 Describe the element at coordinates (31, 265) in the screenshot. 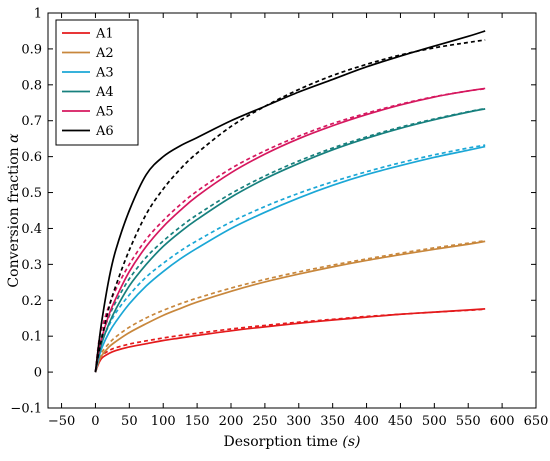

I see `y-tick-label: 0.3` at that location.